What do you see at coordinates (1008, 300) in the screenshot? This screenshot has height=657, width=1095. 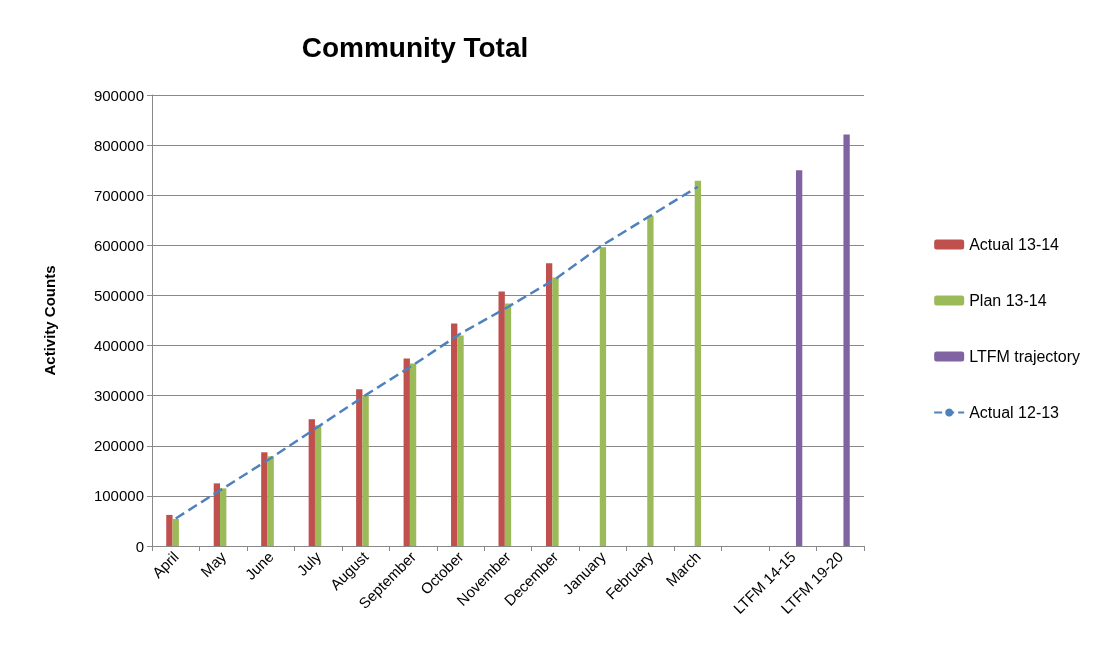 I see `legend-label: Plan 13-14` at bounding box center [1008, 300].